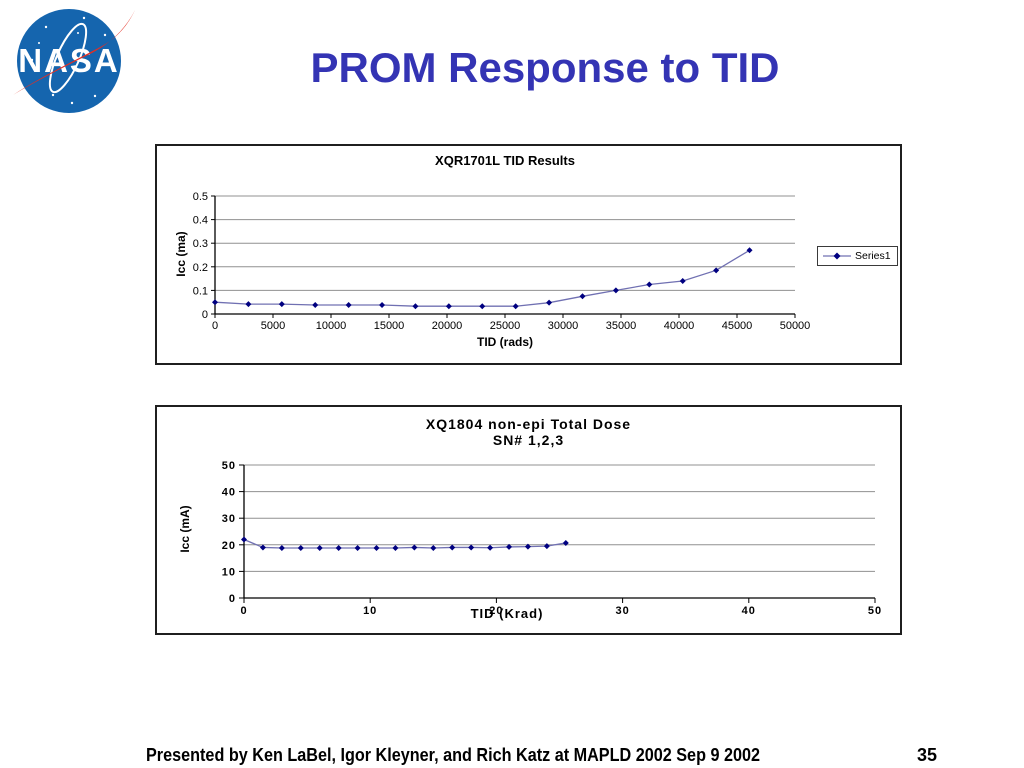 The width and height of the screenshot is (1024, 768). I want to click on chart2-plot-area: 0 10 20 30 40 50 0 10 20 30 40 50, so click(552, 538).